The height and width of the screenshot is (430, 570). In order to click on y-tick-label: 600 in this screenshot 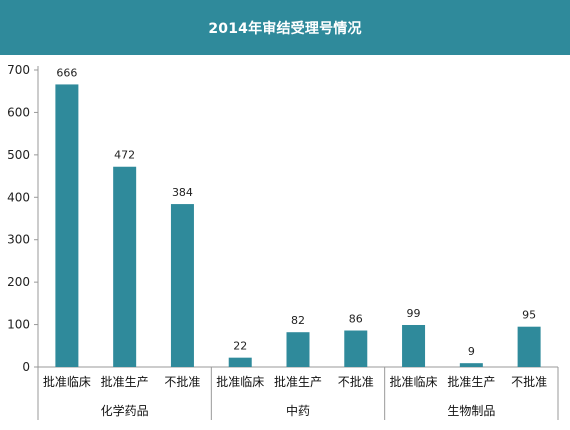, I will do `click(18, 112)`.